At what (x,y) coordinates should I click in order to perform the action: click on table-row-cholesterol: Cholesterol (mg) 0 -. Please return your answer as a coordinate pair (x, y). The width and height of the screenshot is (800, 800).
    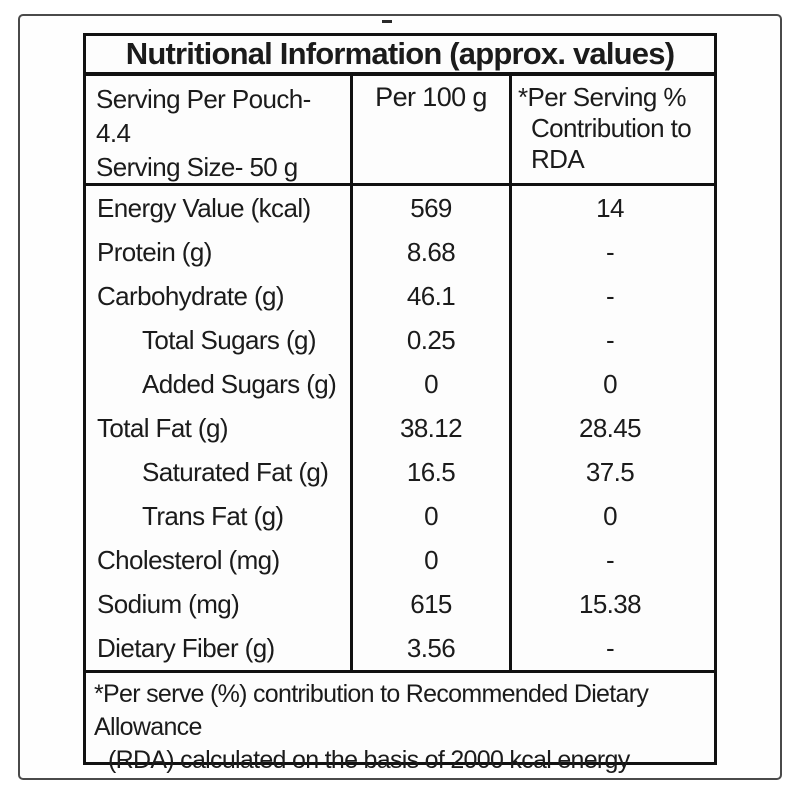
    Looking at the image, I should click on (400, 560).